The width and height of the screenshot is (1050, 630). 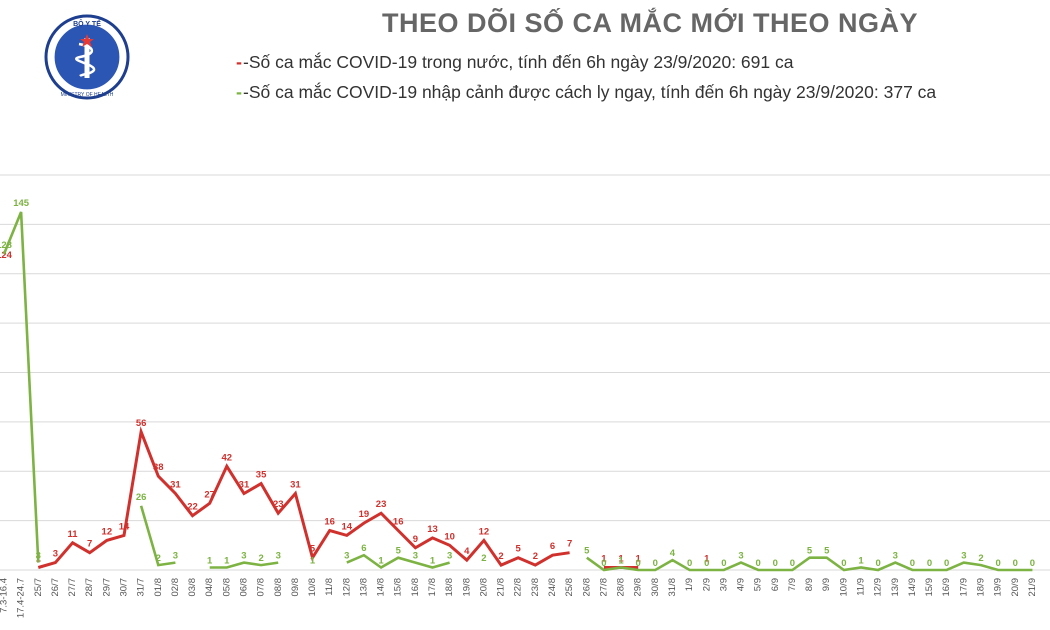 I want to click on data-label: 128, so click(x=6, y=245).